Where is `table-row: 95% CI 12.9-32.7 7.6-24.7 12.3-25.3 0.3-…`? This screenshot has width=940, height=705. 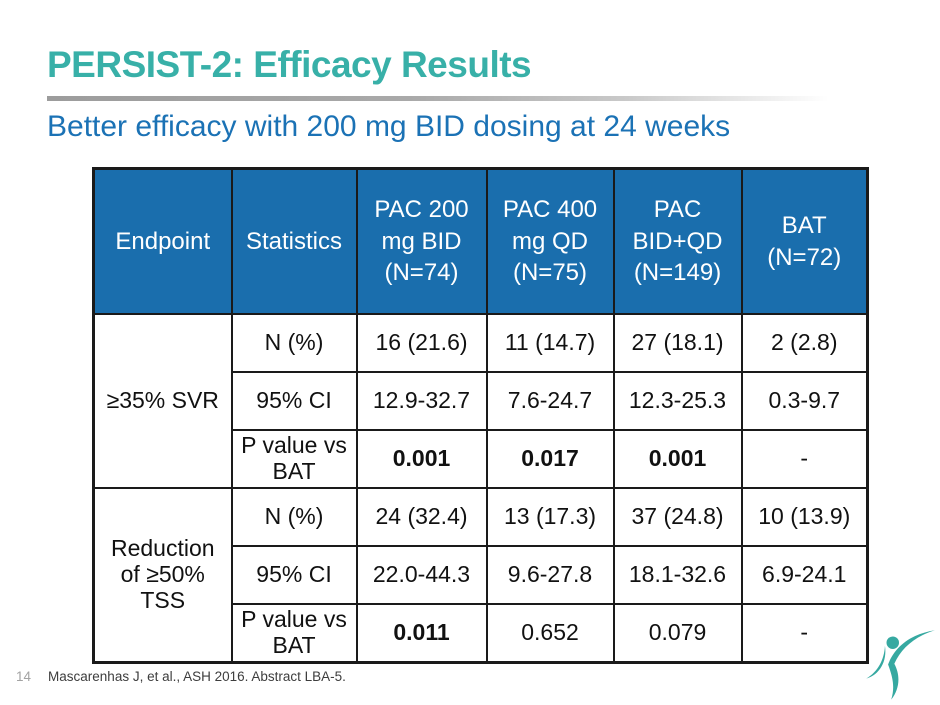
table-row: 95% CI 12.9-32.7 7.6-24.7 12.3-25.3 0.3-… is located at coordinates (481, 401).